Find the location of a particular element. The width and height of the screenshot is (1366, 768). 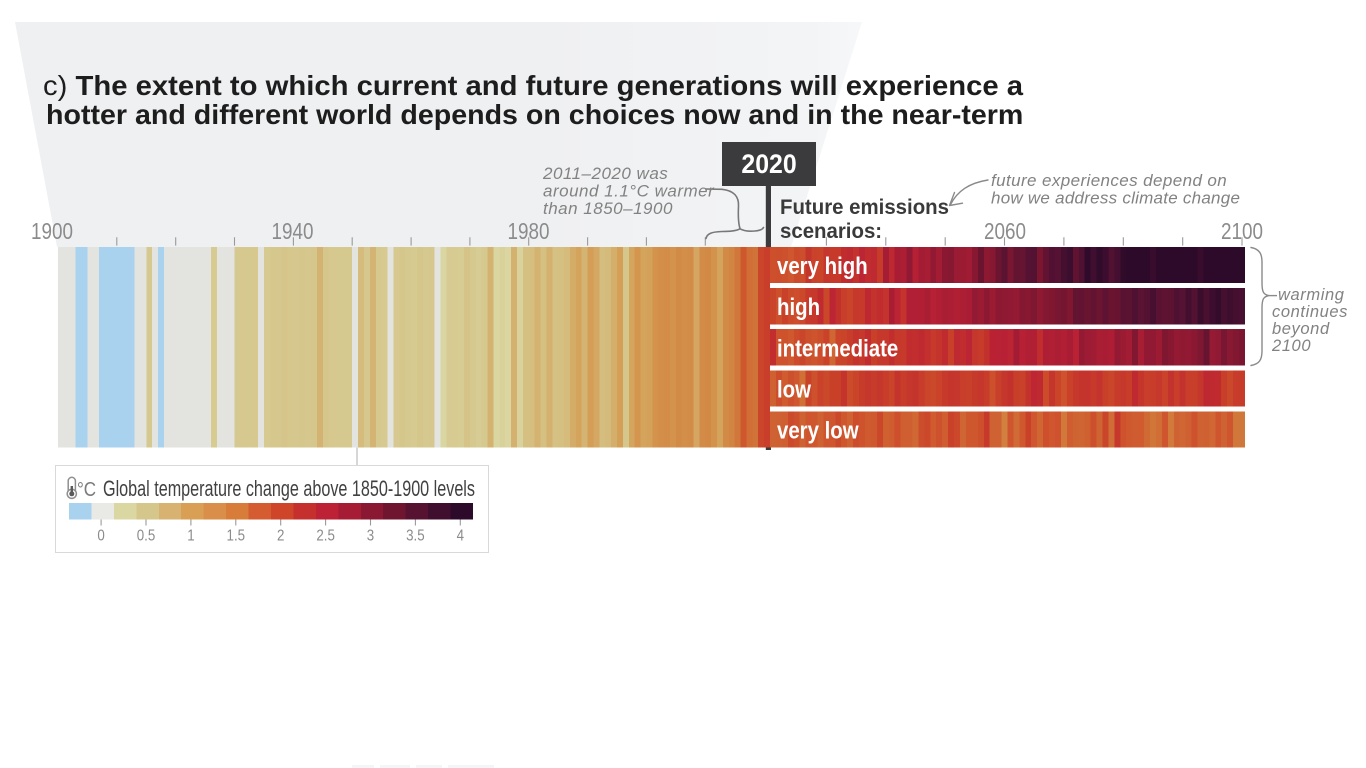

svg-text: very high is located at coordinates (822, 266).